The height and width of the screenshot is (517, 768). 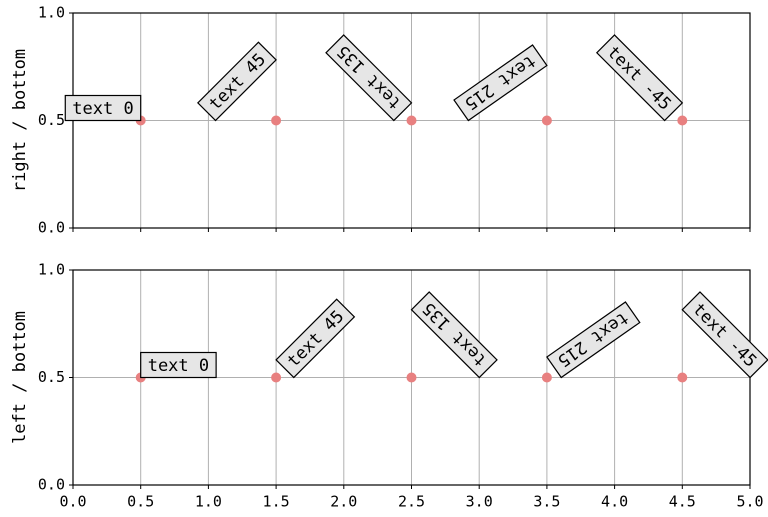 What do you see at coordinates (343, 502) in the screenshot?
I see `x-tick-label: 2.0` at bounding box center [343, 502].